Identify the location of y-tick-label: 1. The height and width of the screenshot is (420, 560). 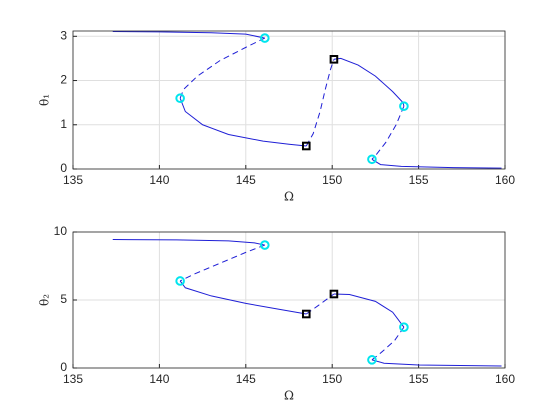
(63, 124).